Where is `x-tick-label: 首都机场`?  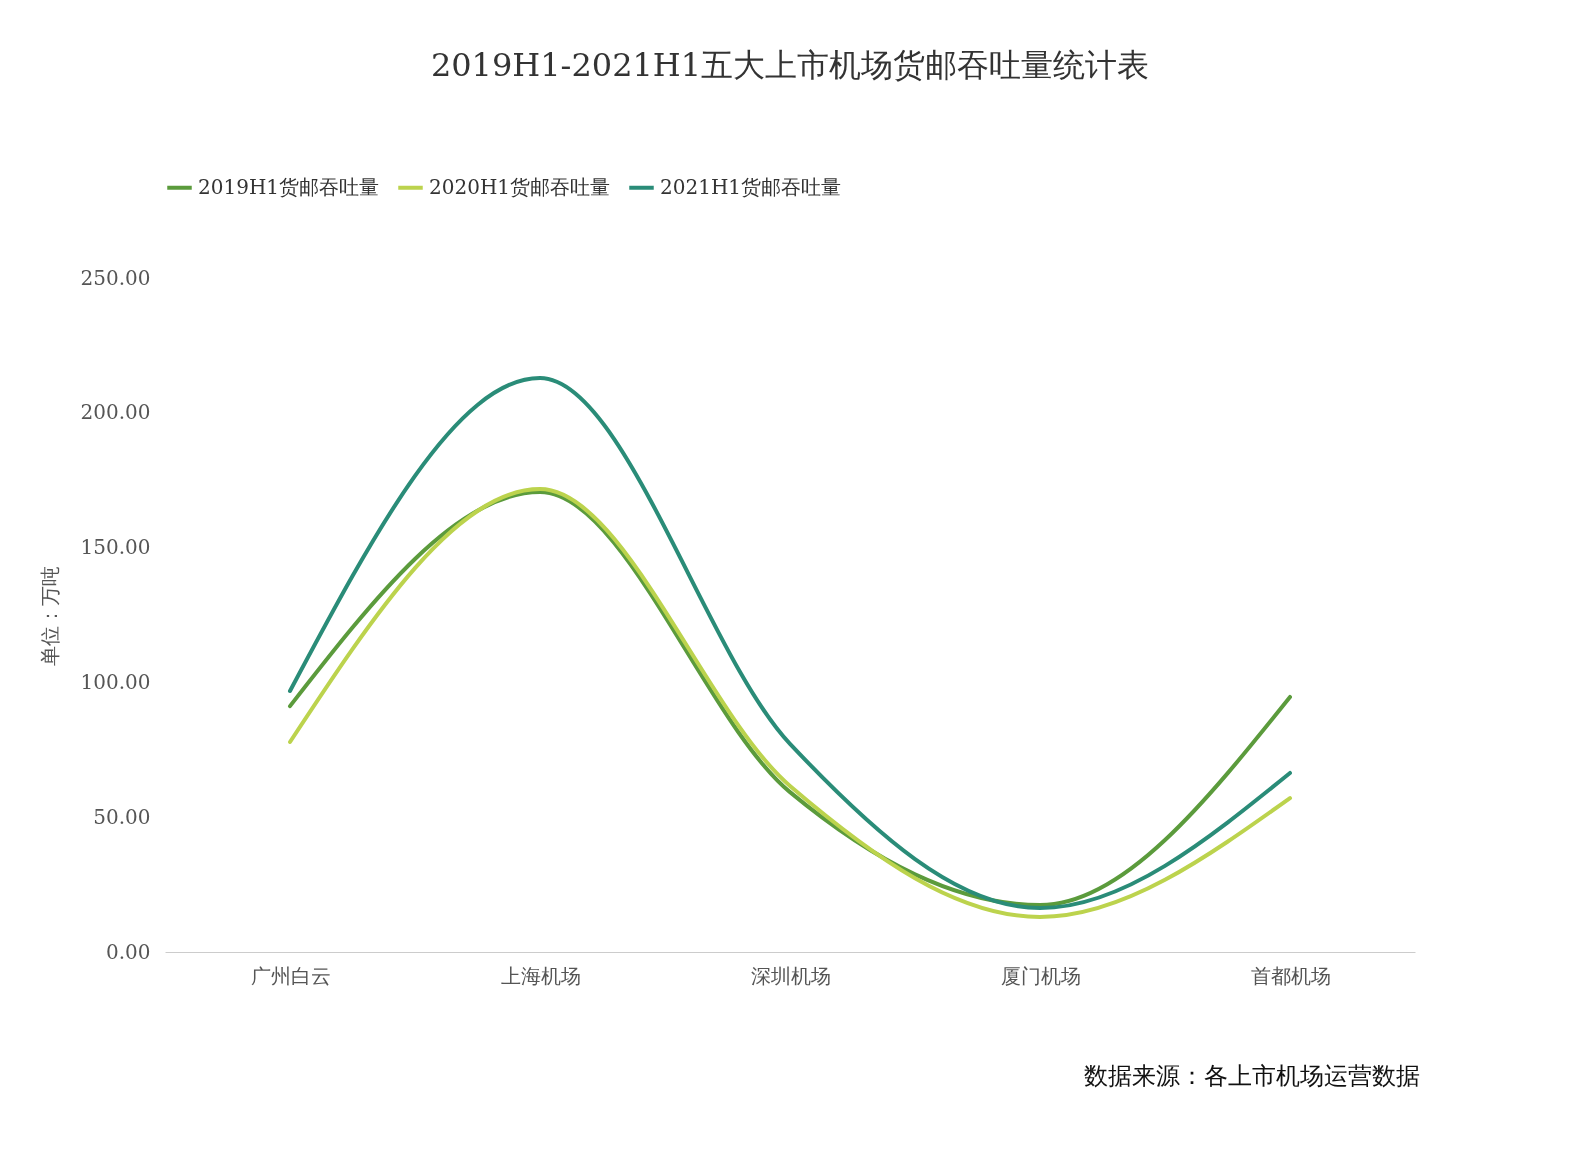 x-tick-label: 首都机场 is located at coordinates (1290, 975).